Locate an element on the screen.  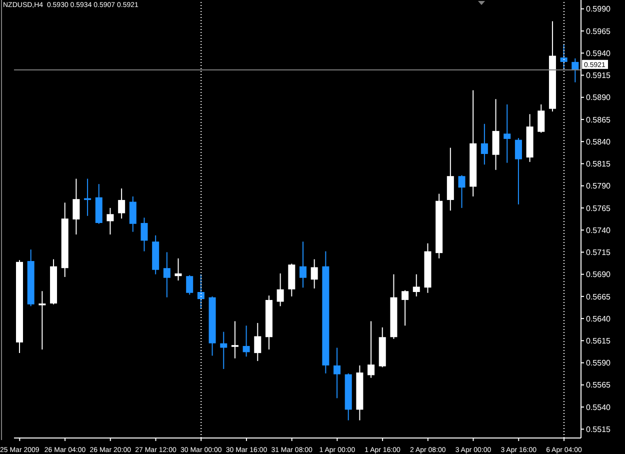
y-tick-label: 0.5615 is located at coordinates (599, 341).